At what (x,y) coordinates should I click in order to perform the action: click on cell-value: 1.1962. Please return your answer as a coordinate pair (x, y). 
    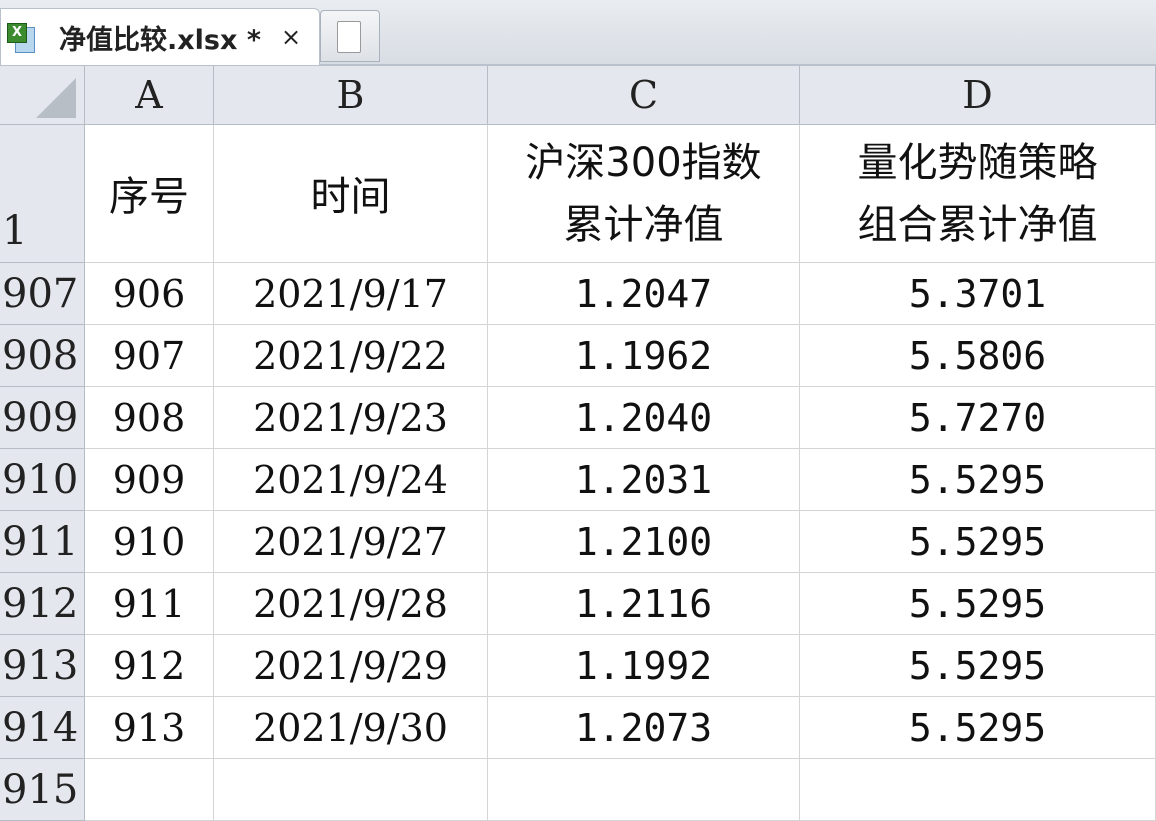
    Looking at the image, I should click on (643, 355).